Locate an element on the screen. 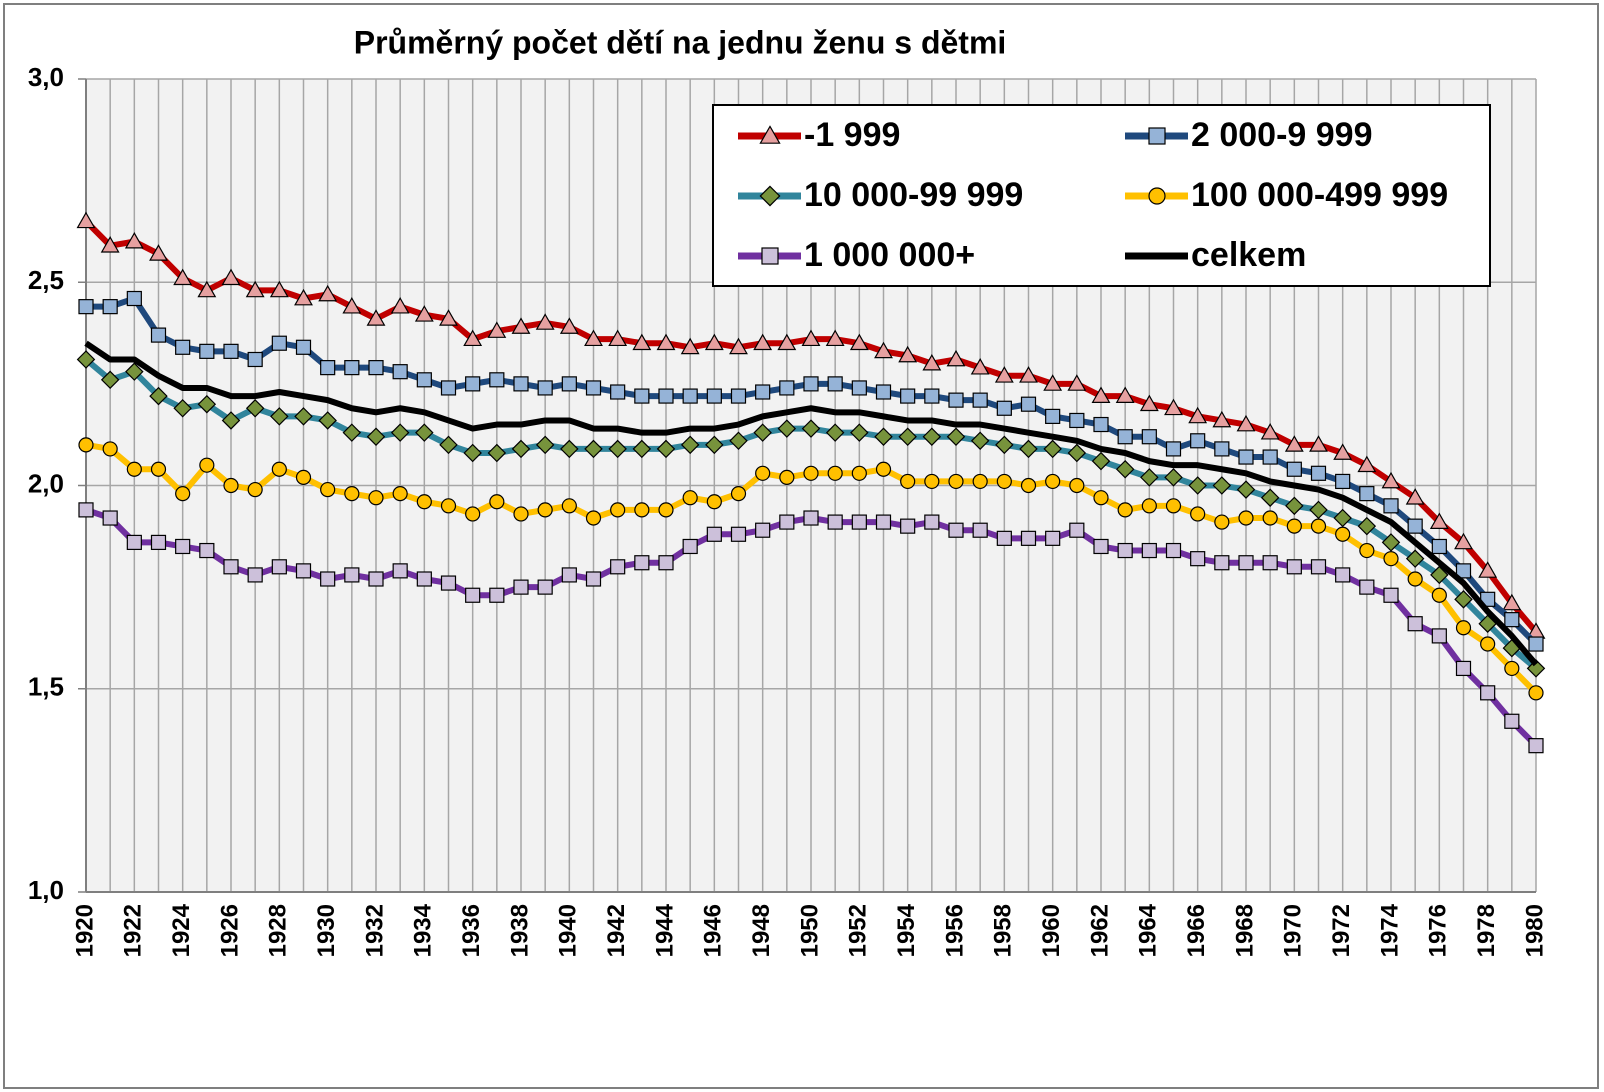  x-tick-label: 1964 is located at coordinates (1148, 930).